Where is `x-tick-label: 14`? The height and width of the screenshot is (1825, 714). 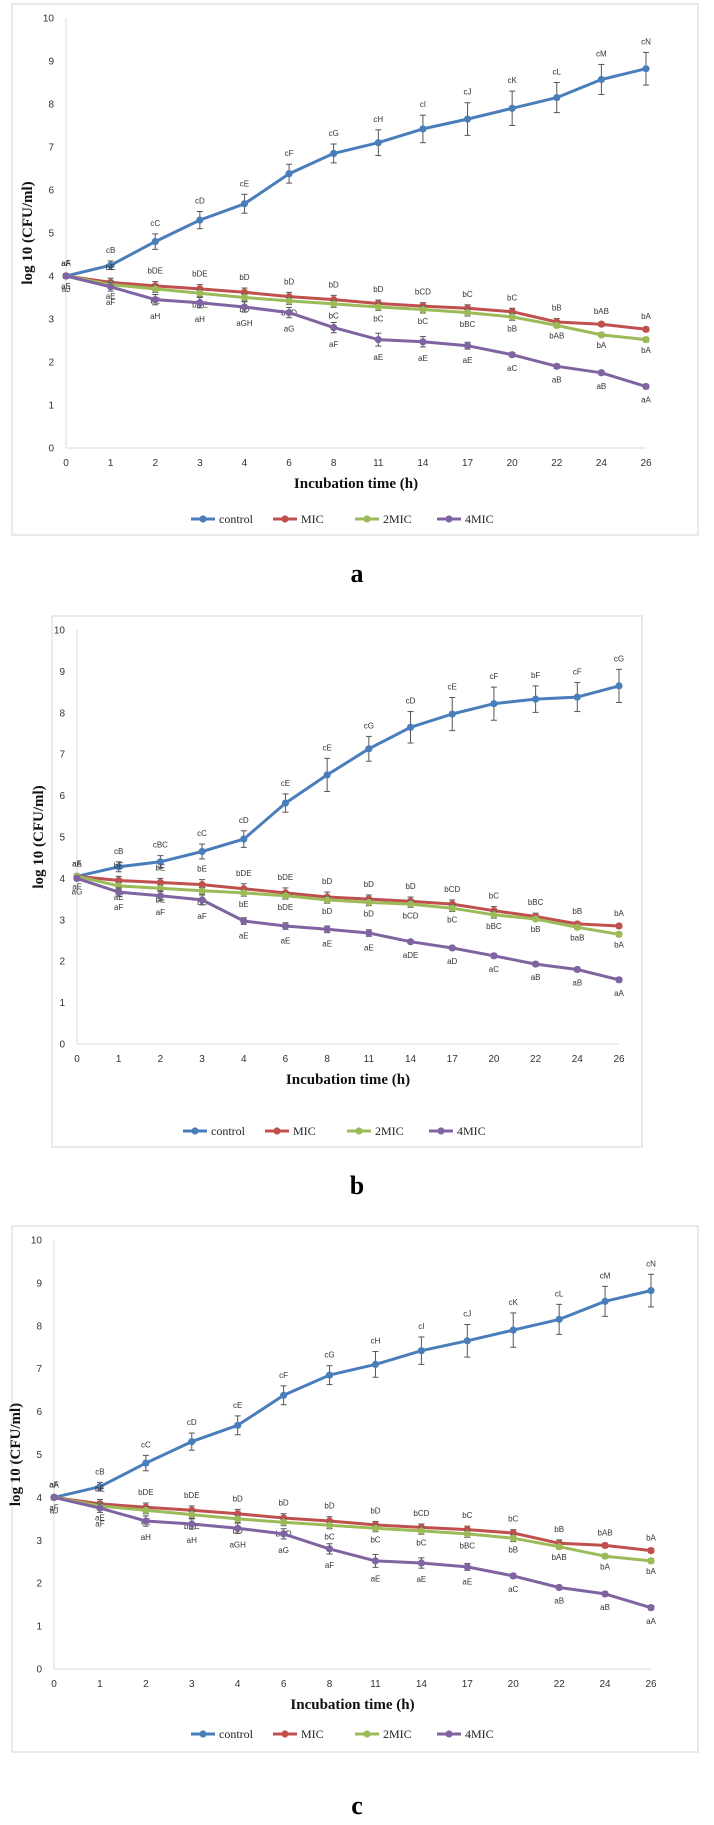
x-tick-label: 14 is located at coordinates (411, 1059).